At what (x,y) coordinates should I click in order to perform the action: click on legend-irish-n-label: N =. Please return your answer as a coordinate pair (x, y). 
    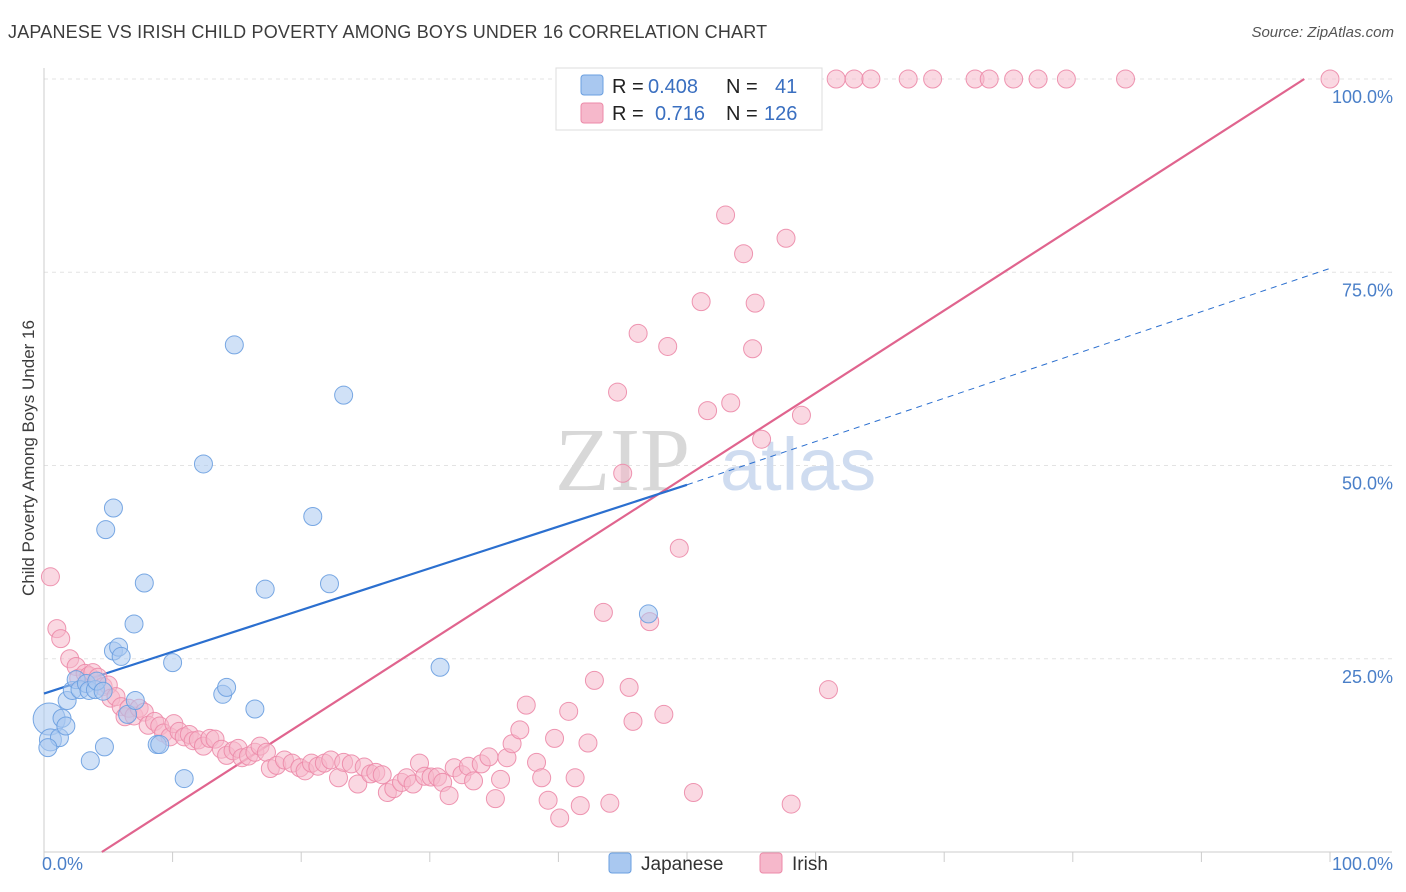
    Looking at the image, I should click on (742, 114).